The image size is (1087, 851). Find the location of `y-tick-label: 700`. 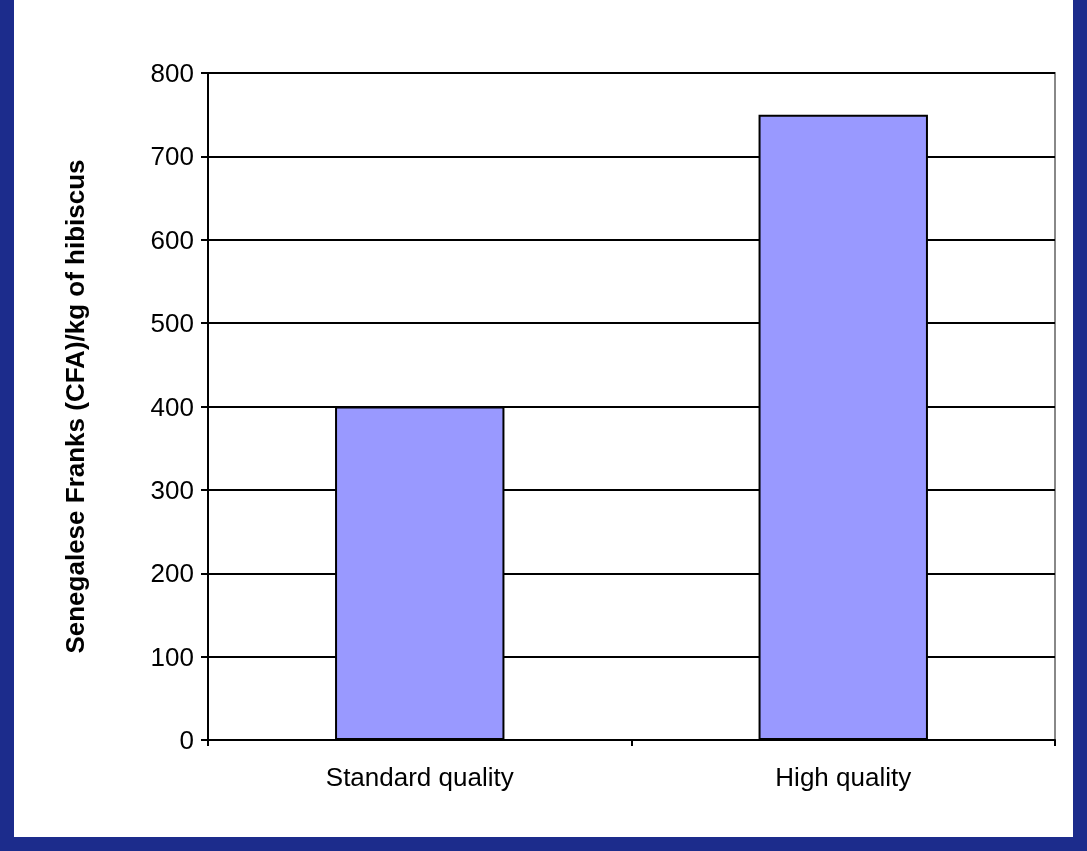

y-tick-label: 700 is located at coordinates (172, 156).